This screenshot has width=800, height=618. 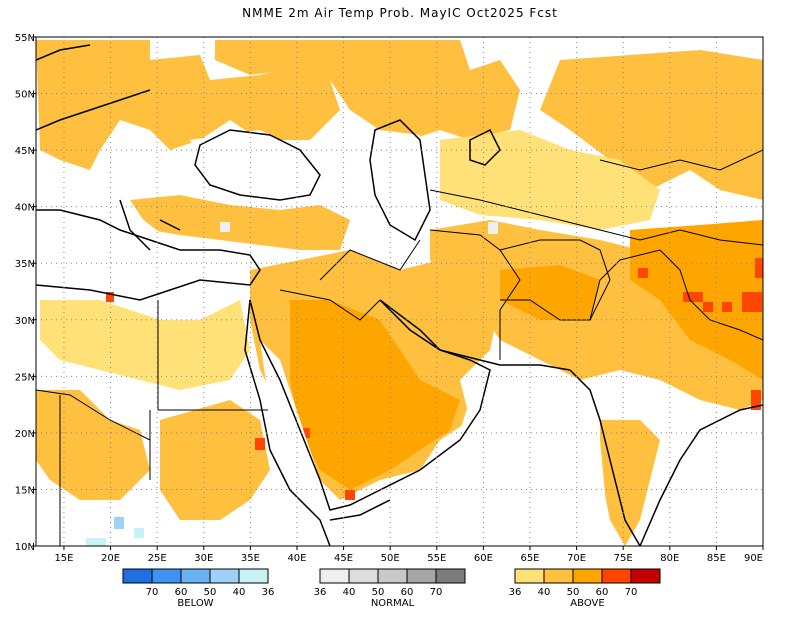 What do you see at coordinates (753, 558) in the screenshot?
I see `lon-tick-label: 90E` at bounding box center [753, 558].